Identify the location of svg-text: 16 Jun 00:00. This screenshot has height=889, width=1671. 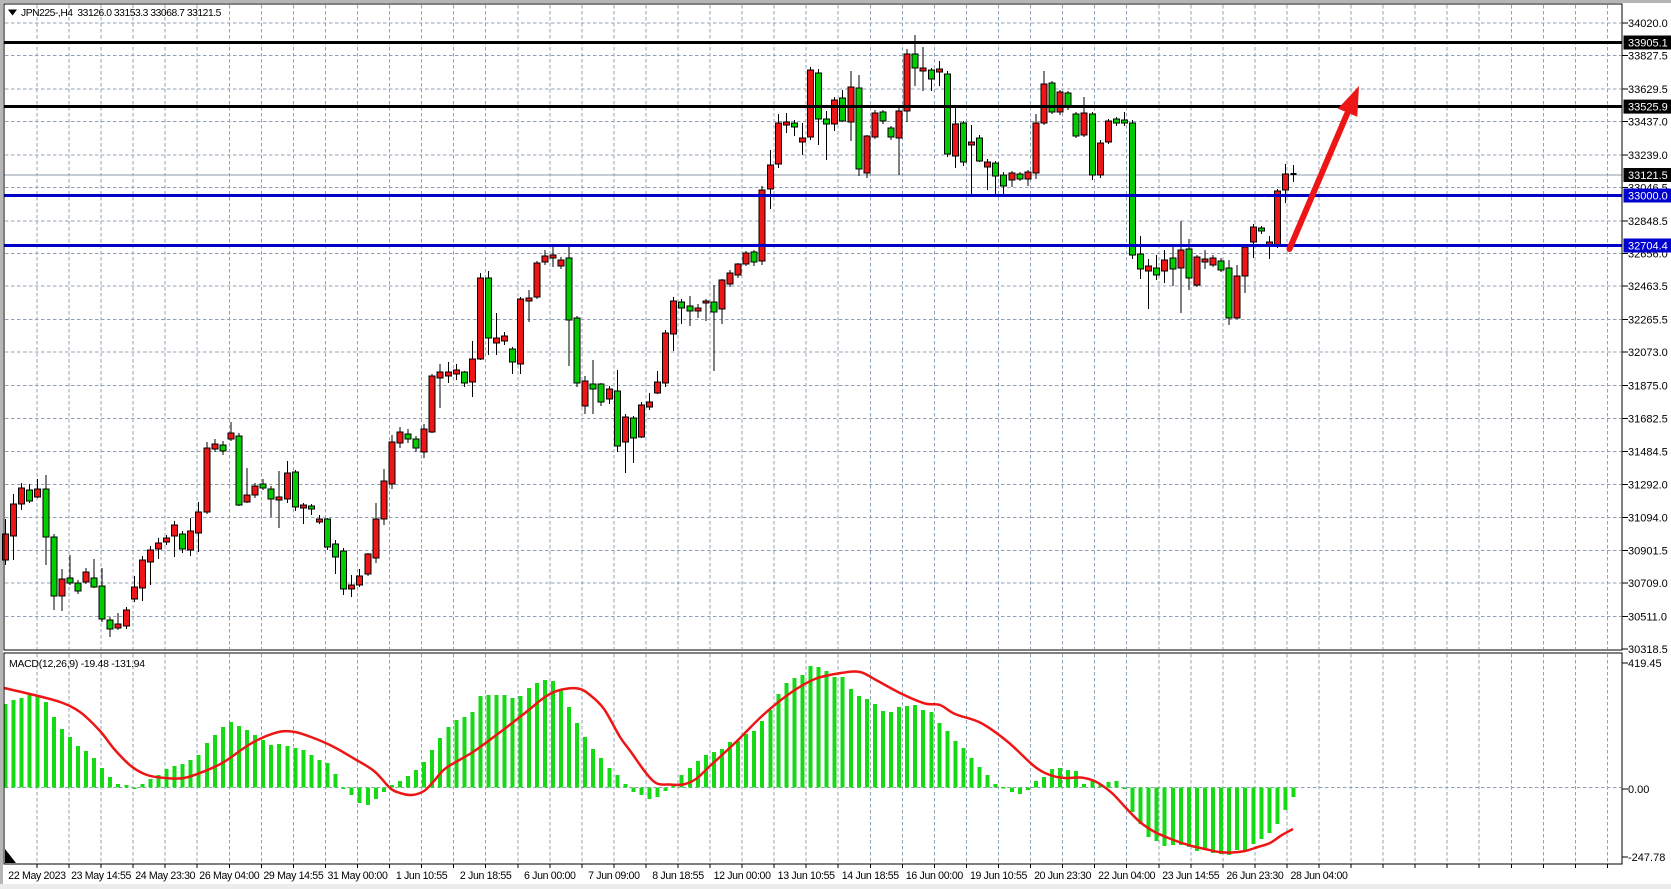
(935, 876).